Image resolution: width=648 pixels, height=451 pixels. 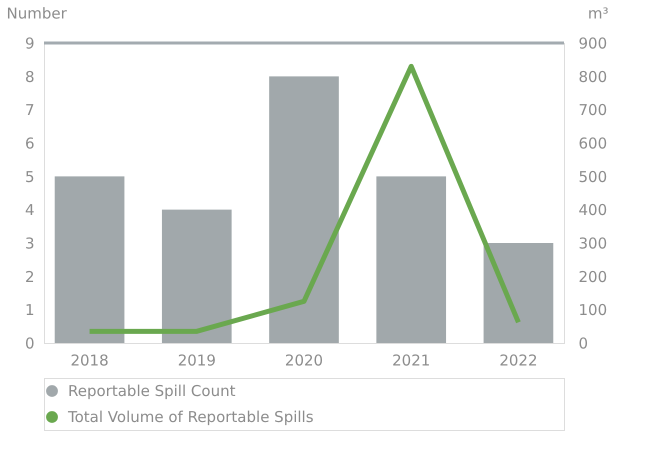 I want to click on y-tick-label: 4, so click(x=29, y=210).